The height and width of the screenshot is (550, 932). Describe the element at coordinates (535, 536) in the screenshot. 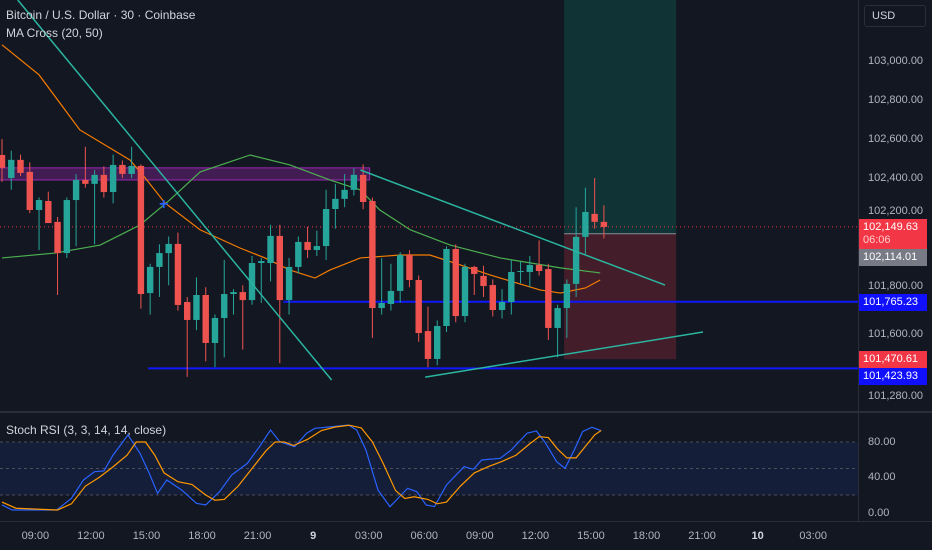

I see `time-tick-label: 12:00` at that location.